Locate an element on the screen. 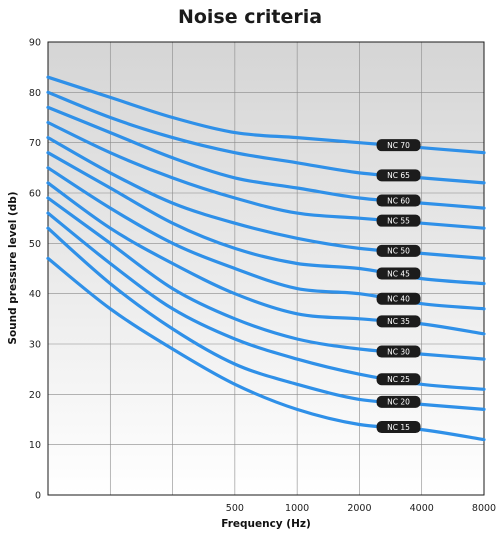  y-axis-ticks: 0 10 20 30 40 50 60 70 80 90 is located at coordinates (35, 270).